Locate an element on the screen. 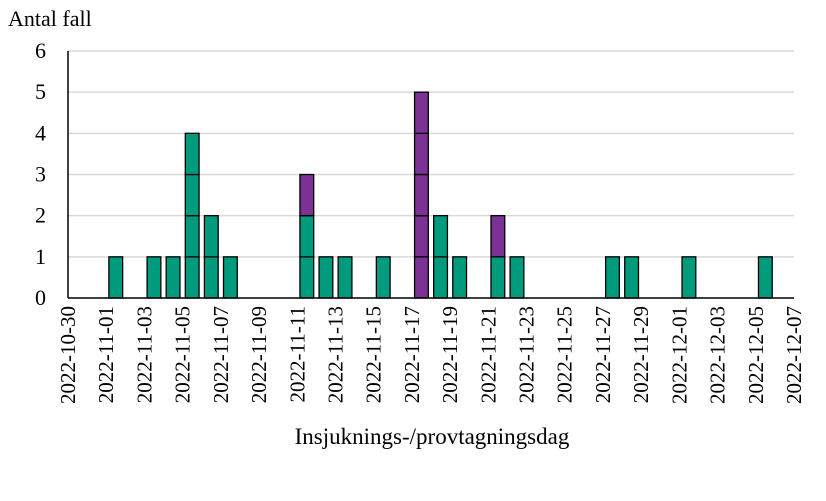 This screenshot has width=826, height=501. x-tick-label: 2022-12-03 is located at coordinates (718, 355).